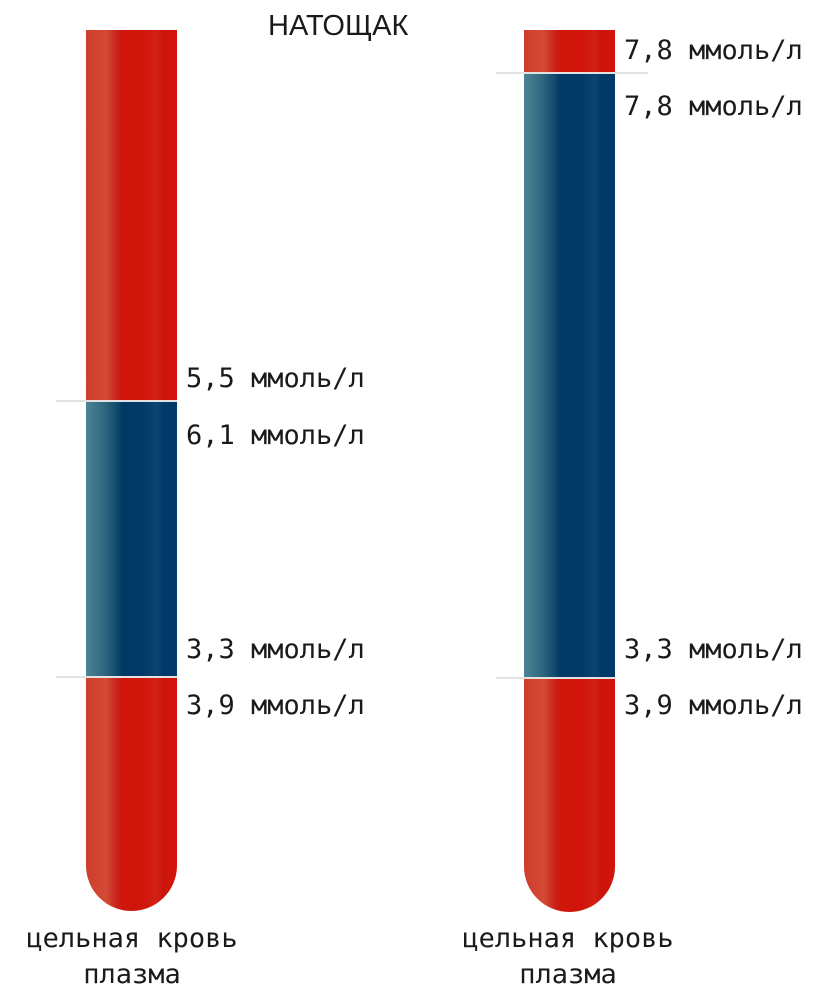  Describe the element at coordinates (131, 794) in the screenshot. I see `left-tube-low-zone` at that location.